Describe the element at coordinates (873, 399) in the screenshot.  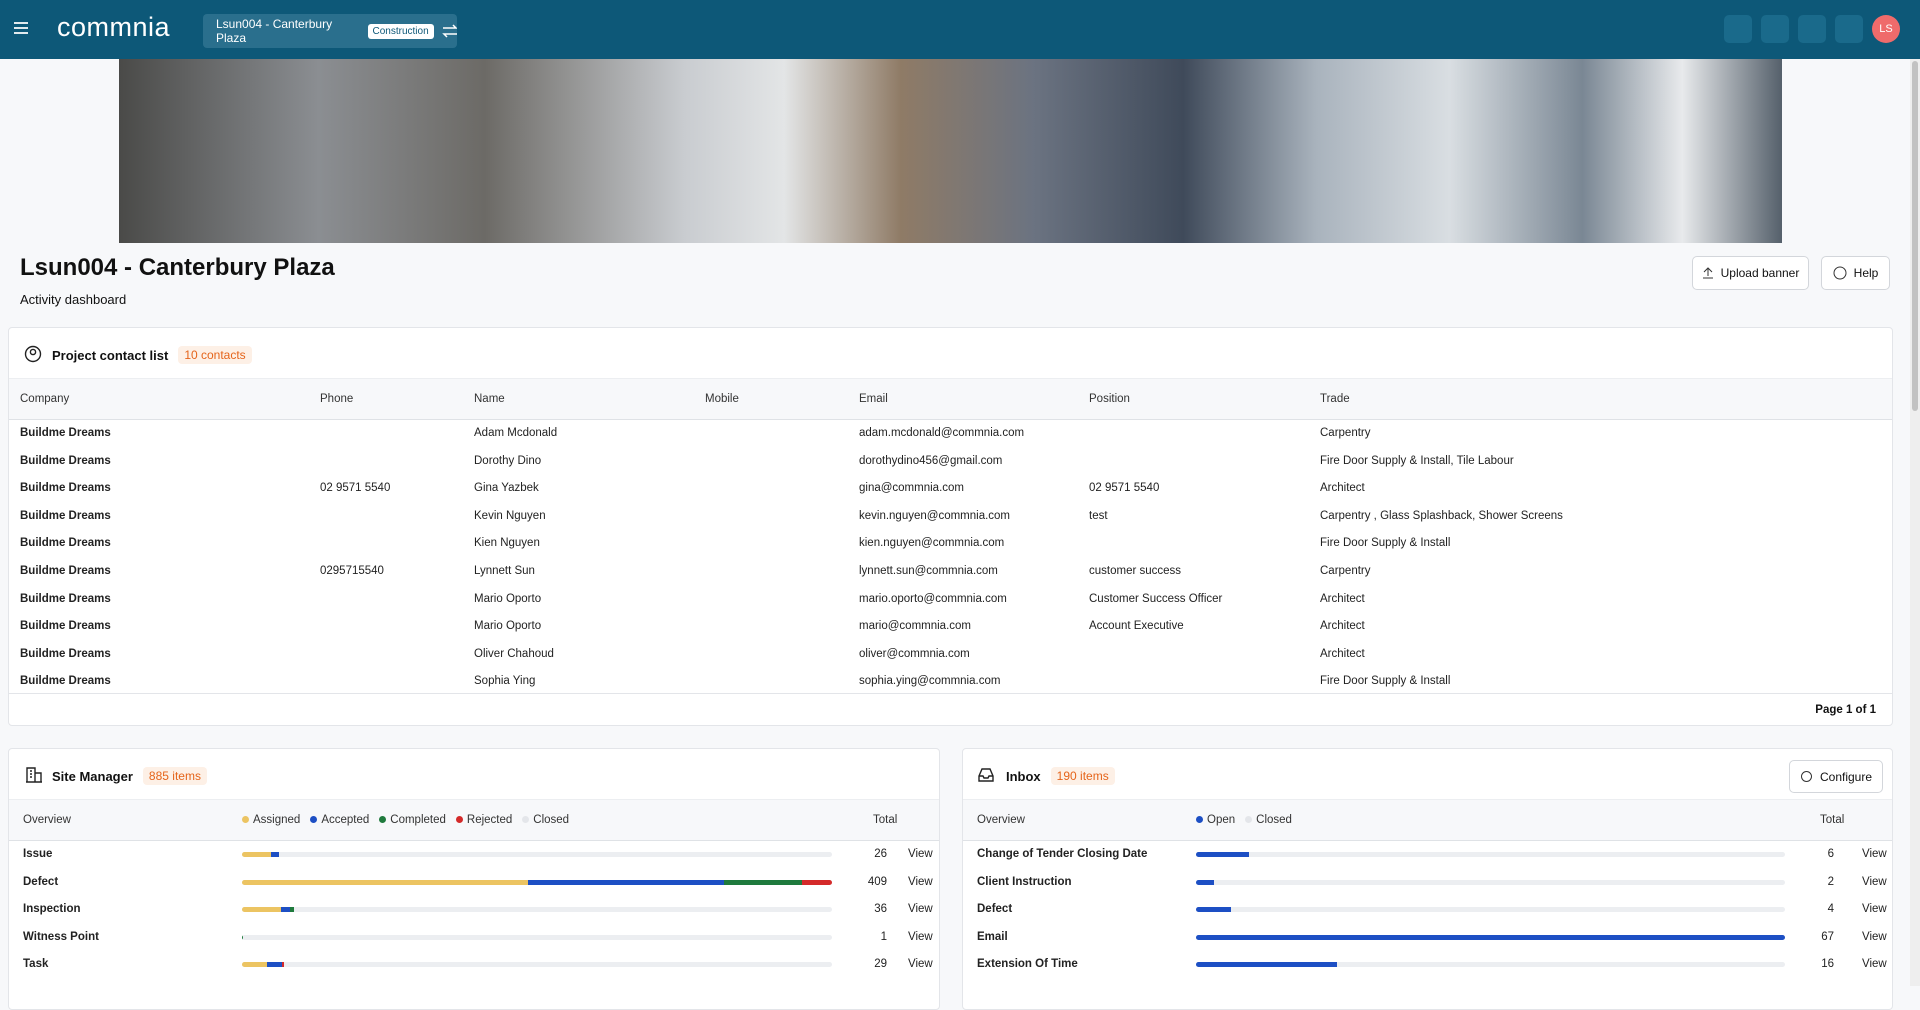
I see `column-header: Email` at that location.